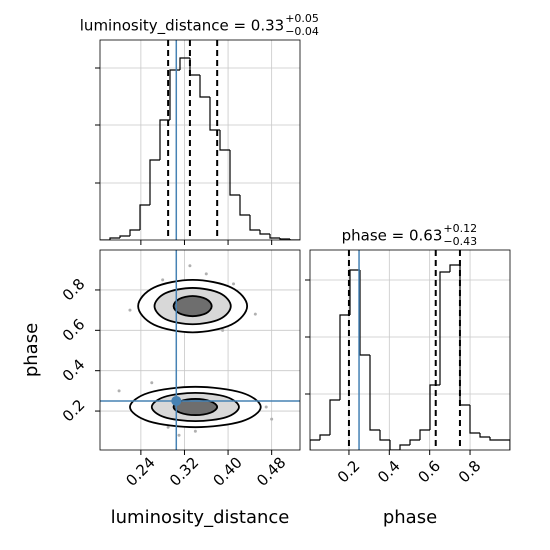  What do you see at coordinates (392, 236) in the screenshot?
I see `chart-title: phase = 0.63` at bounding box center [392, 236].